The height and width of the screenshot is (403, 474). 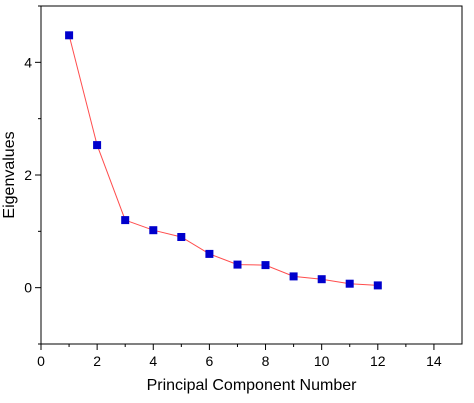 I want to click on x-tick-label: 12, so click(x=378, y=361).